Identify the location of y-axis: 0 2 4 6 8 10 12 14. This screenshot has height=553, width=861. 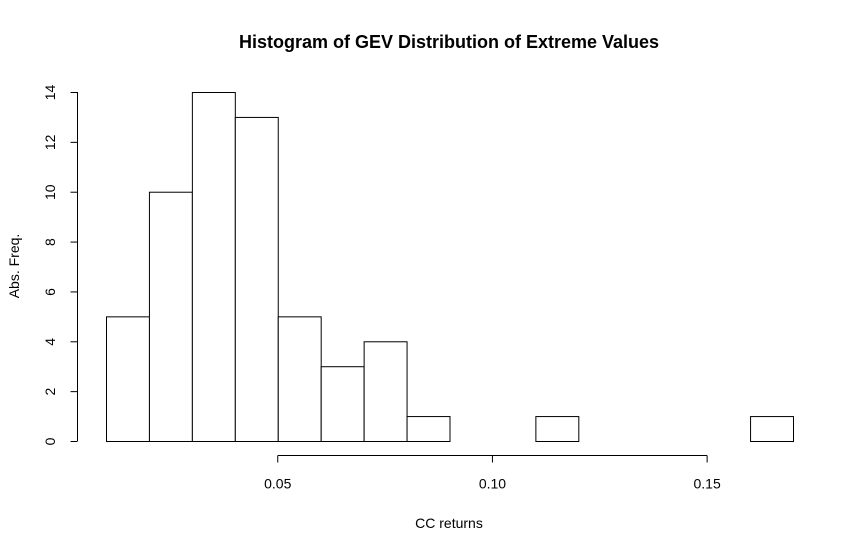
(60, 265).